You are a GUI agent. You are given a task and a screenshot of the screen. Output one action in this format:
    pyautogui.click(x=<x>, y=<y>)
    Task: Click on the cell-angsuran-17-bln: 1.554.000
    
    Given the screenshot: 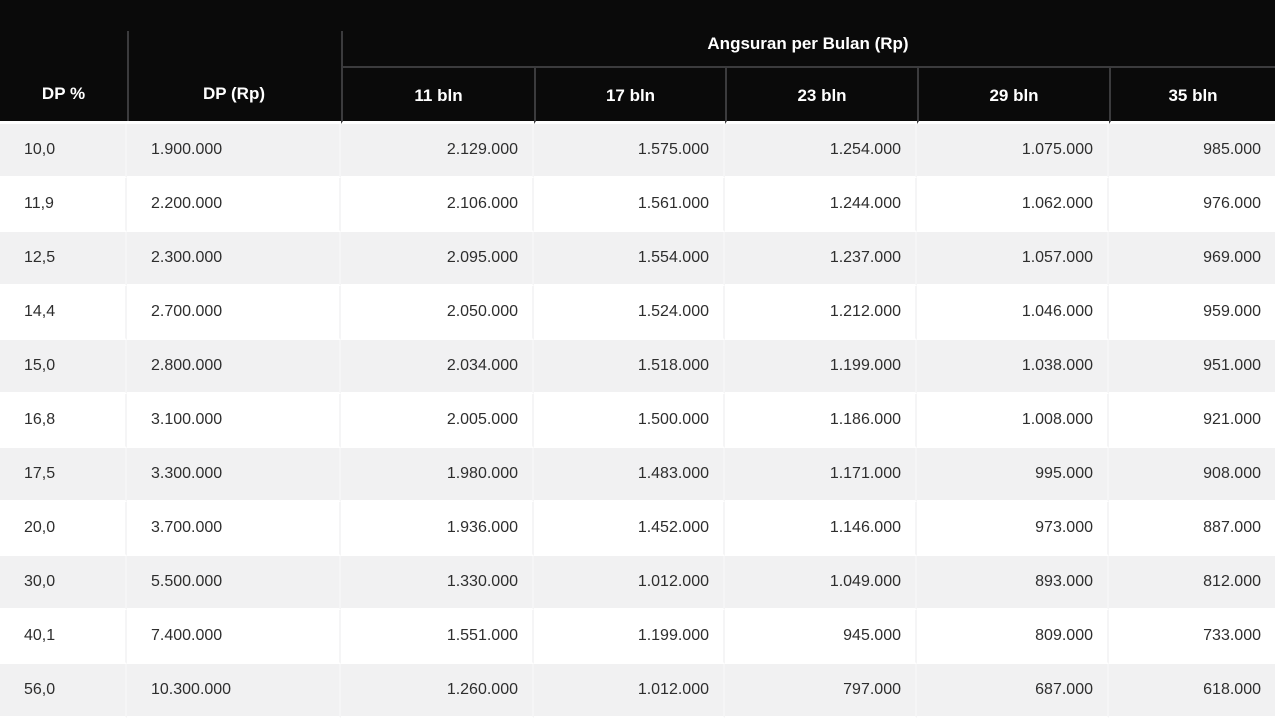 What is the action you would take?
    pyautogui.click(x=629, y=259)
    